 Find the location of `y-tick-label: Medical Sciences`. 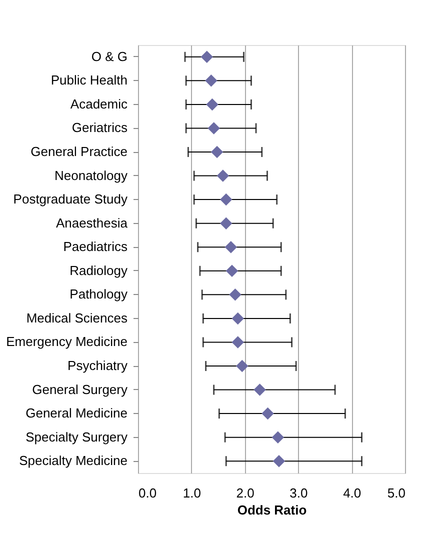

y-tick-label: Medical Sciences is located at coordinates (77, 318).